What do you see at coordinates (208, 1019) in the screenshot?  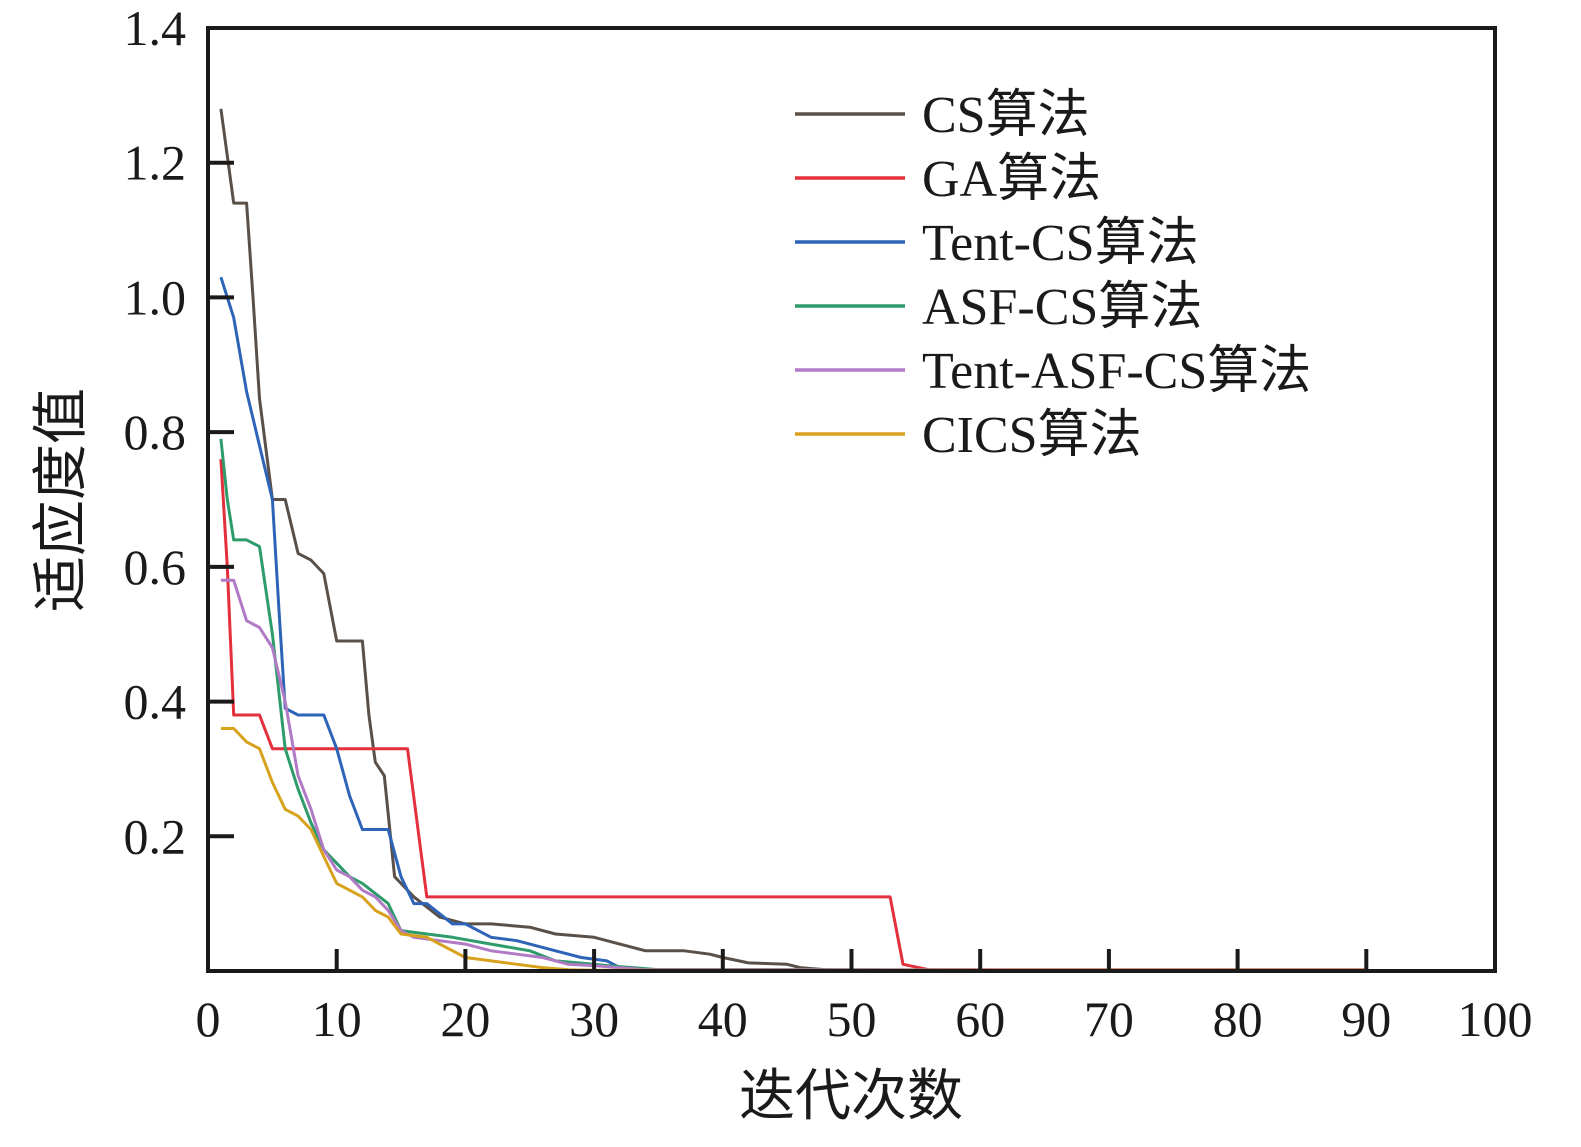 I see `x-tick-label: 0` at bounding box center [208, 1019].